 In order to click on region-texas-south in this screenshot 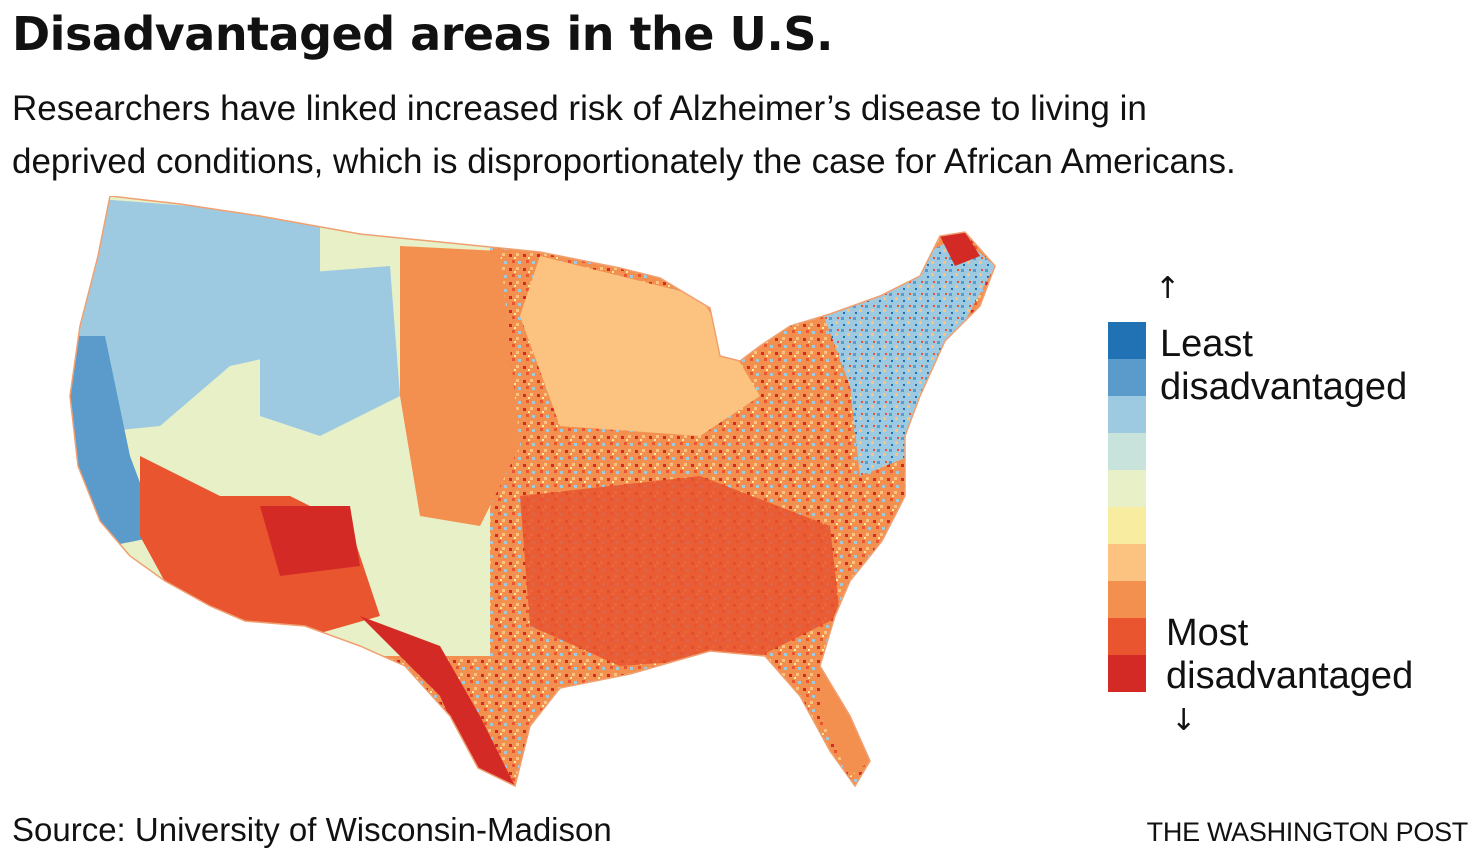, I will do `click(437, 701)`.